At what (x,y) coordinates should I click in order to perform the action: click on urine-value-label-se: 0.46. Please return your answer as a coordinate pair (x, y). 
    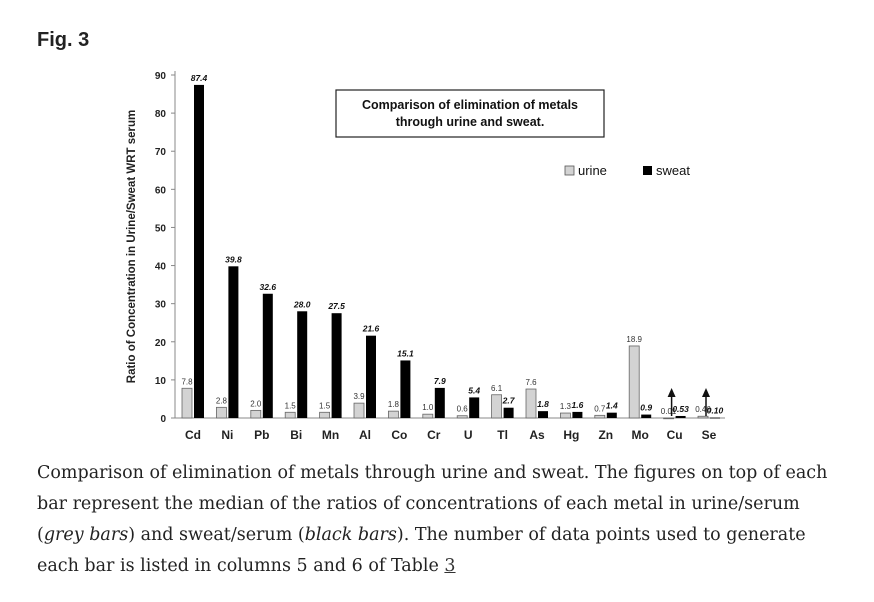
    Looking at the image, I should click on (703, 409).